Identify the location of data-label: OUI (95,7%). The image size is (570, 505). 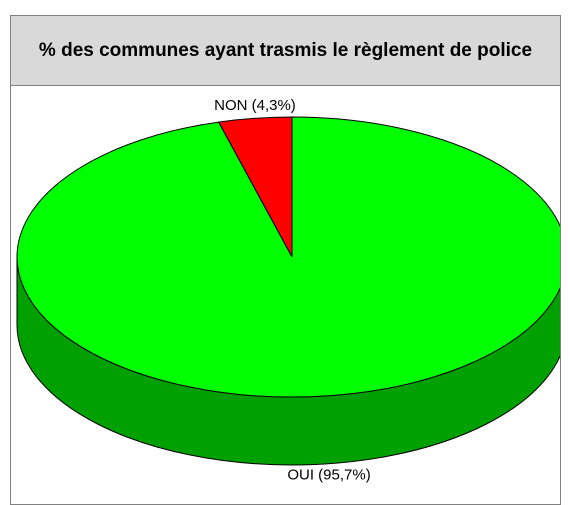
(328, 475).